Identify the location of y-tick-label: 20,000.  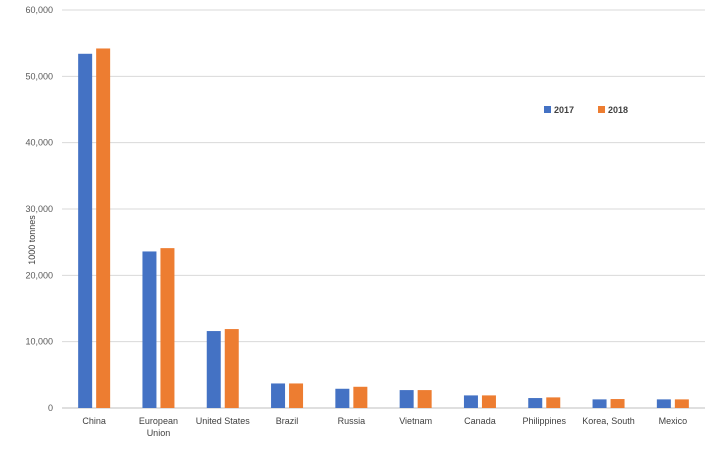
(39, 275).